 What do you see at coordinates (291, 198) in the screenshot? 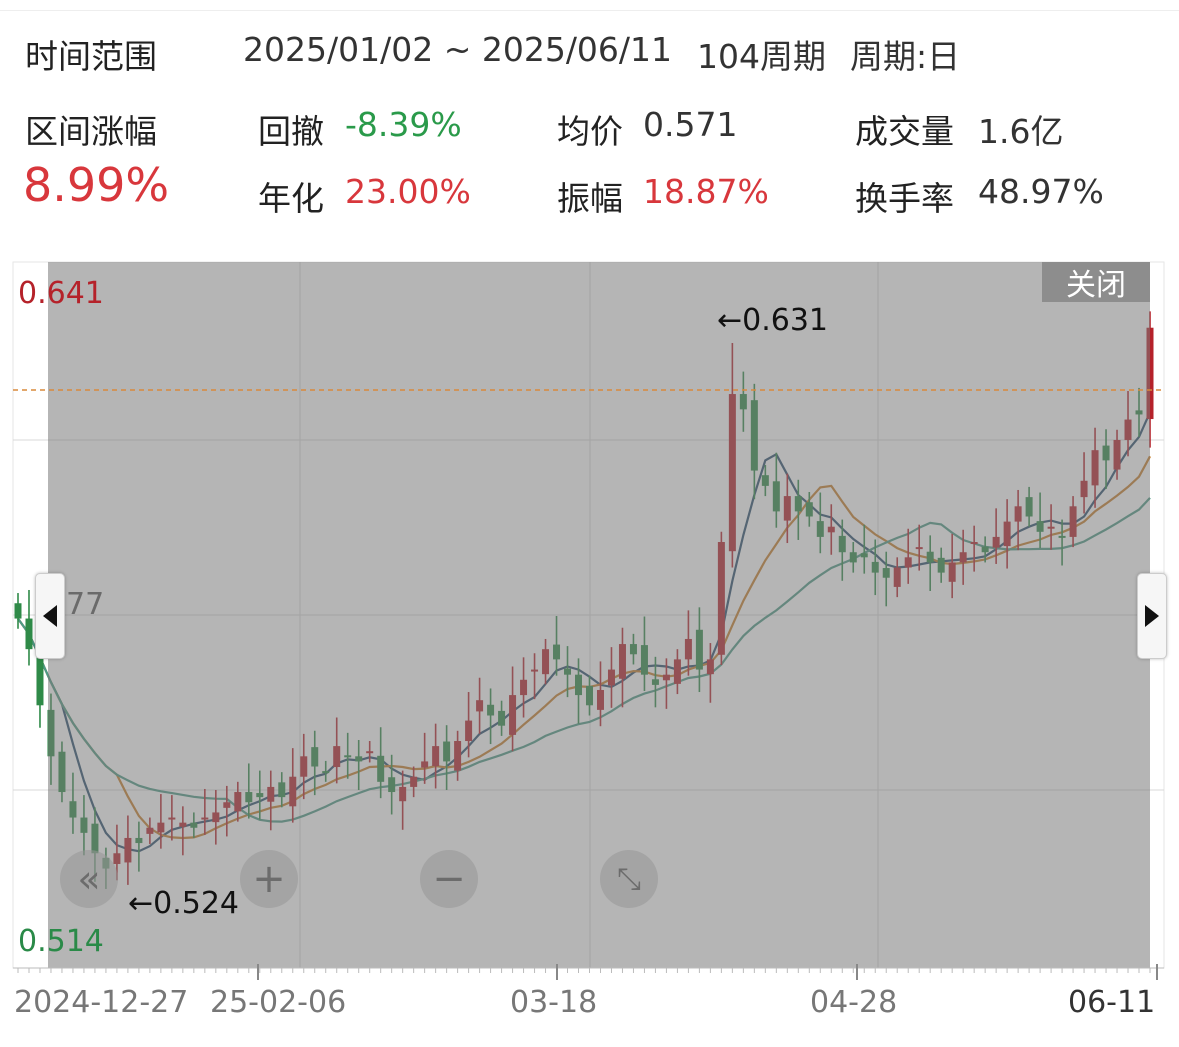
I see `annual-label: 年化` at bounding box center [291, 198].